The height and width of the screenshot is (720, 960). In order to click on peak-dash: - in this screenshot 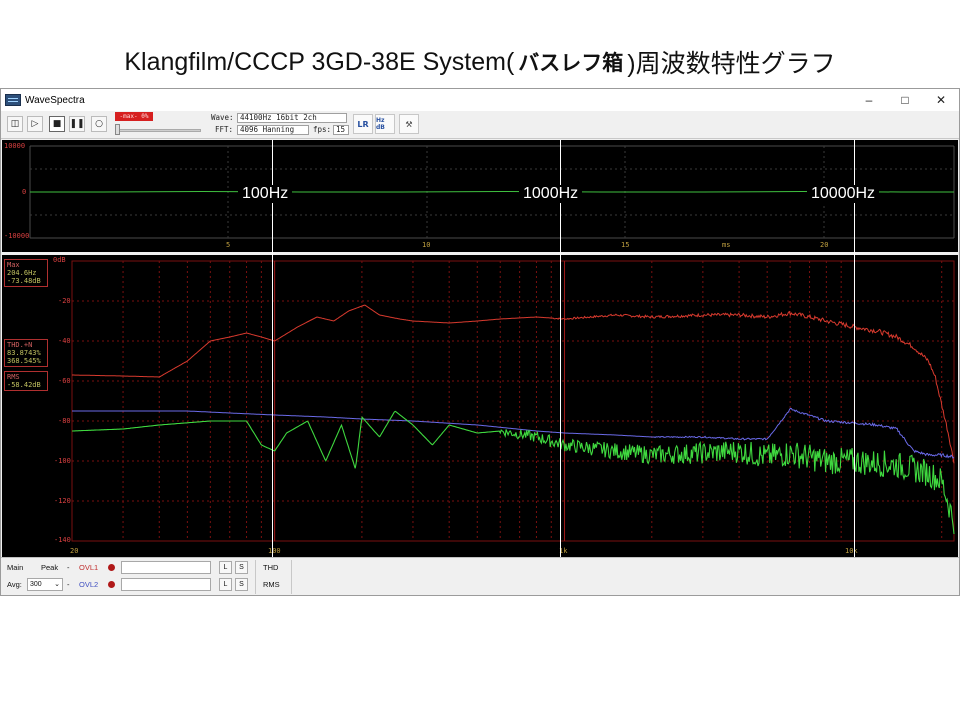, I will do `click(68, 567)`.